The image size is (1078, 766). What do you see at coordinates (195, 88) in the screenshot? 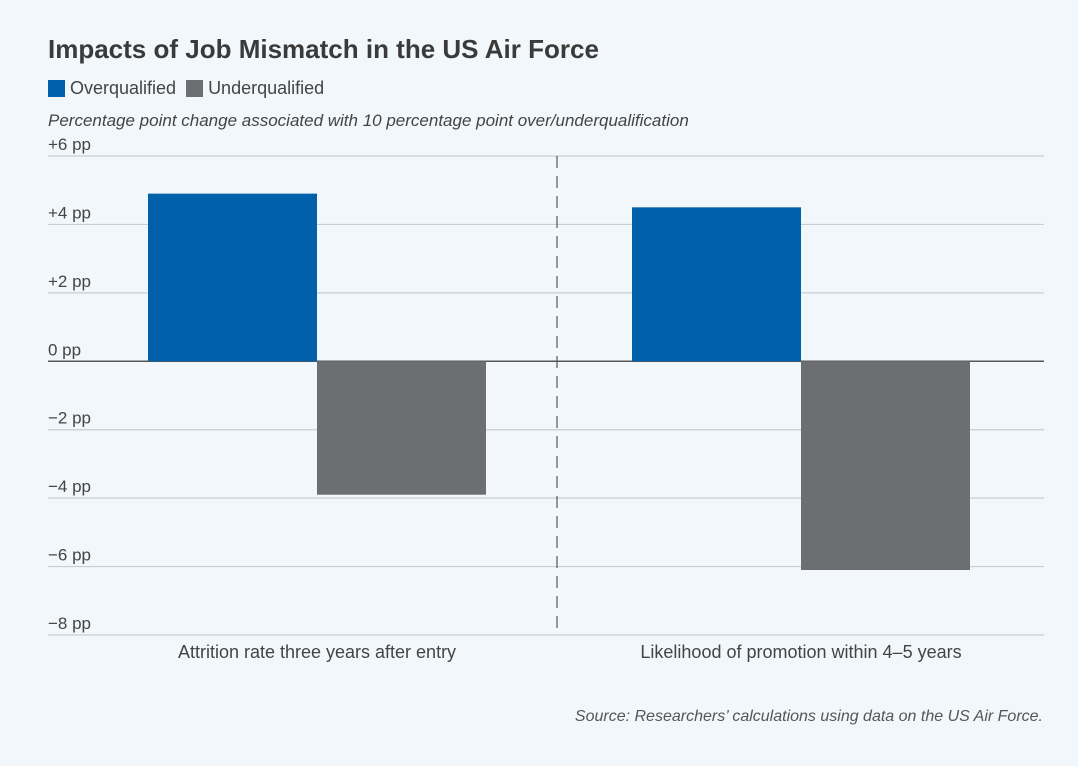
I see `legend-swatch-underqualified` at bounding box center [195, 88].